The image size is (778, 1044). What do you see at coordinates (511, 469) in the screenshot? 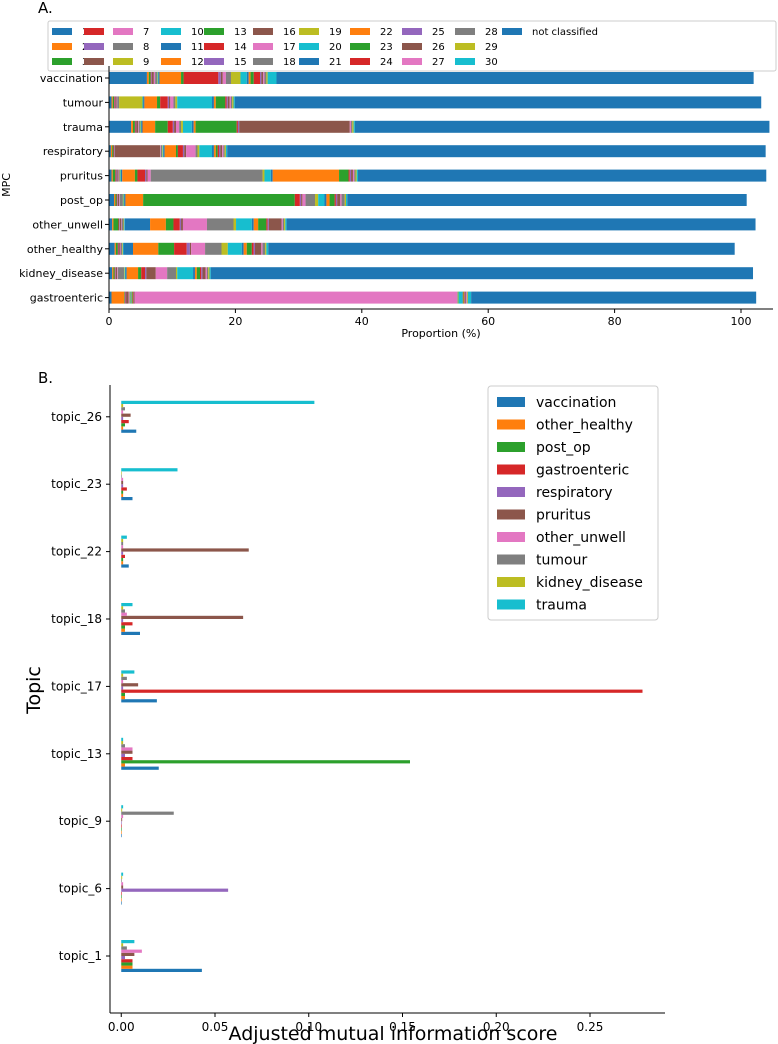
I see `legend-b-swatch-gastroenteric` at bounding box center [511, 469].